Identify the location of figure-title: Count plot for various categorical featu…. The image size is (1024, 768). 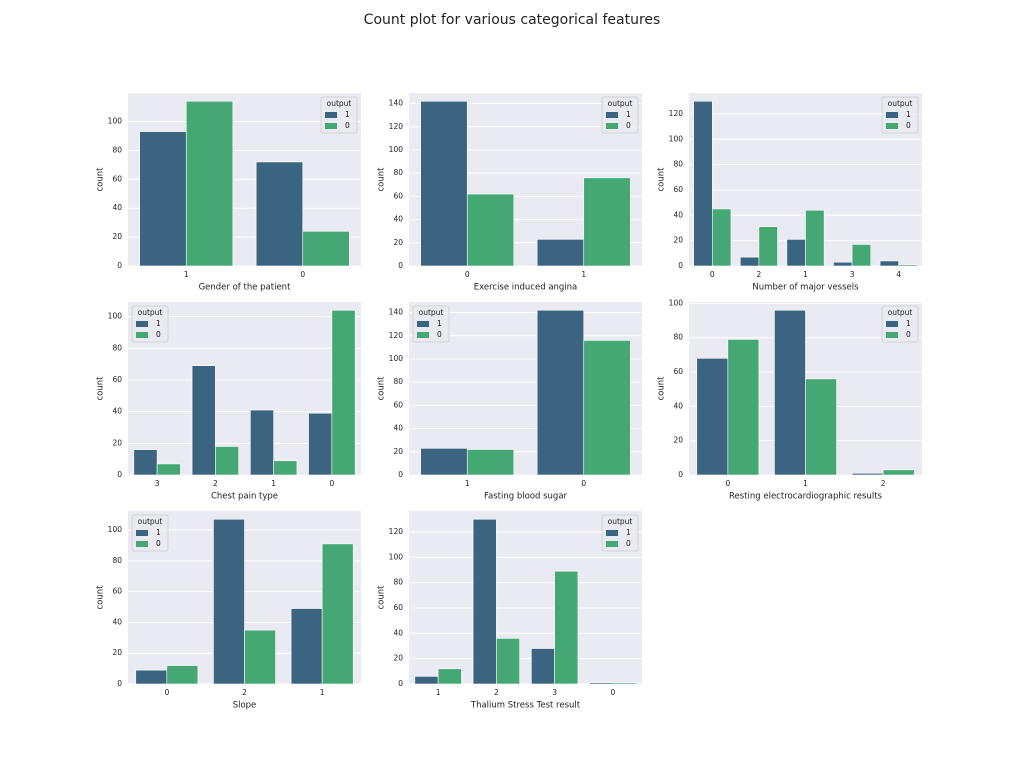
(512, 20).